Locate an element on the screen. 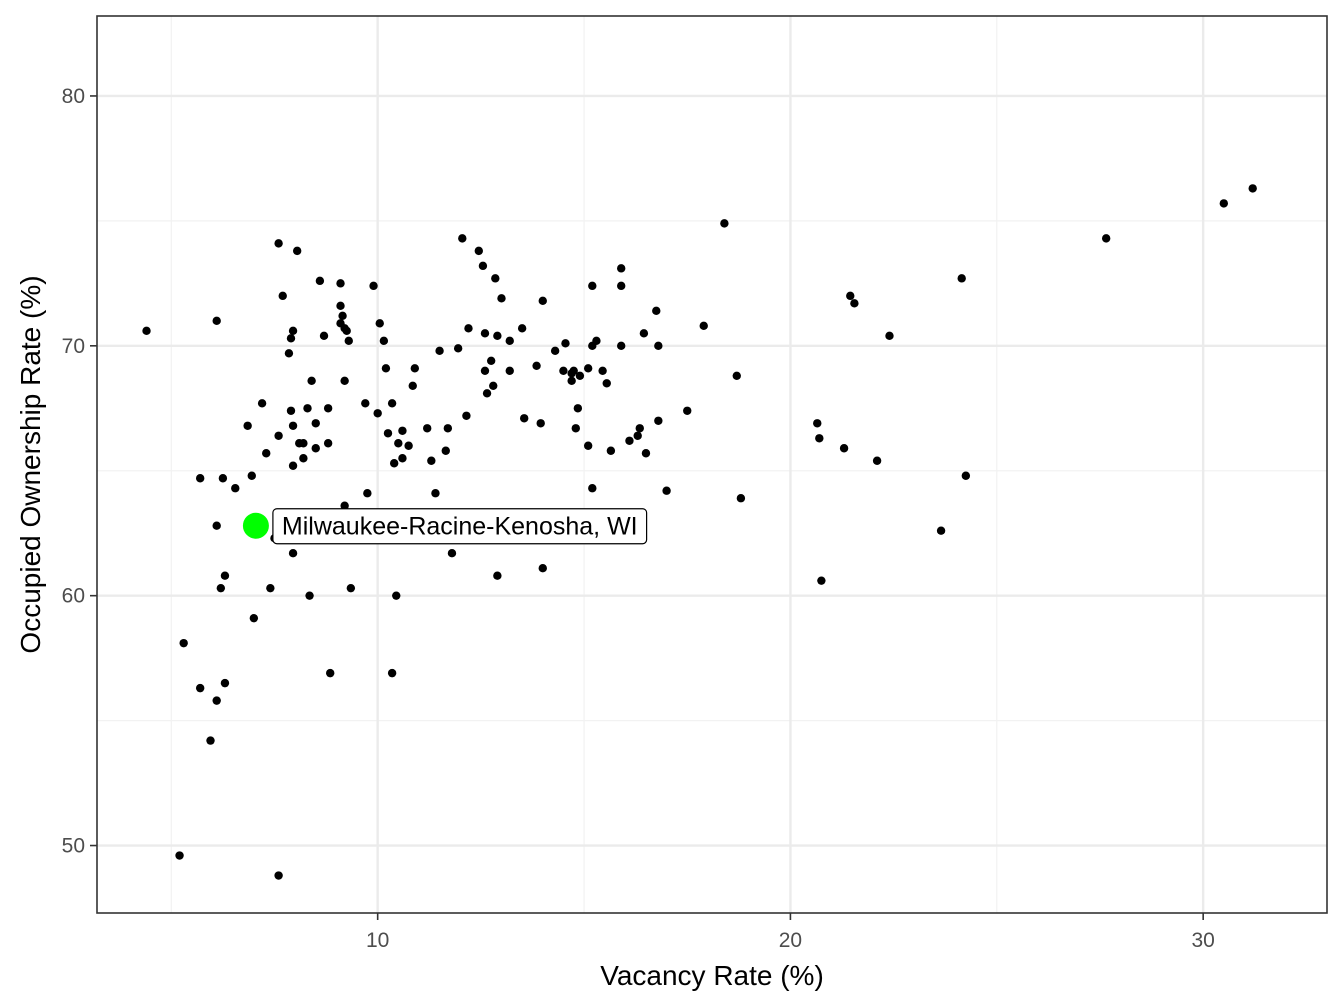  y-tick-label: 80 is located at coordinates (73, 96).